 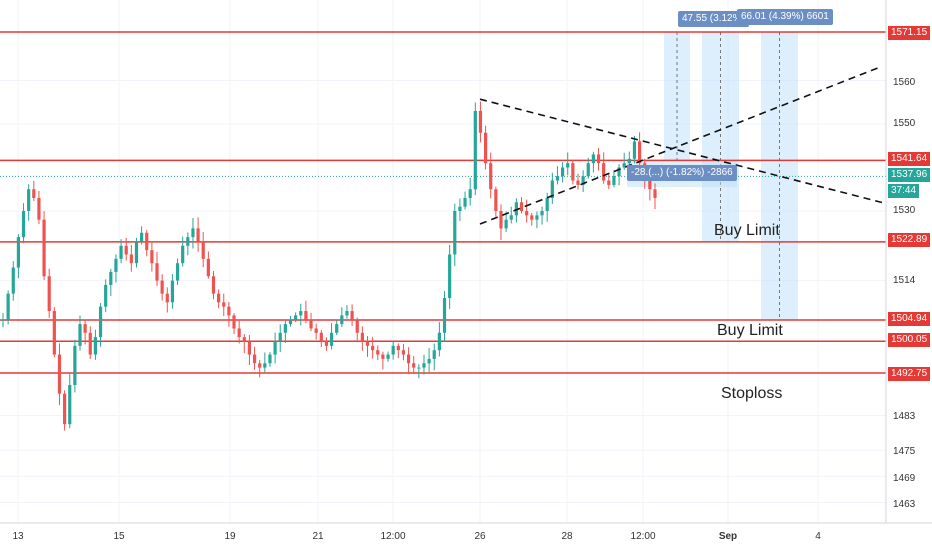 I want to click on y-tick: 1514, so click(x=904, y=280).